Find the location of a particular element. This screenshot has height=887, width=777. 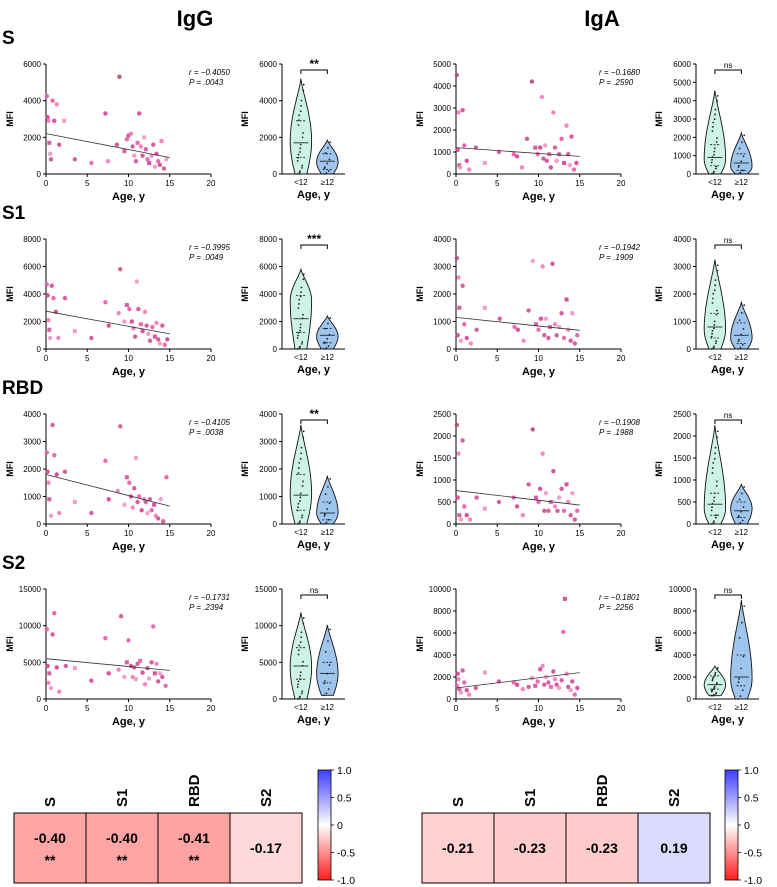

iga-s1-violin: 0 1000 2000 3000 4000 MFI <12 ≥12 ns Age, y is located at coordinates (706, 305).